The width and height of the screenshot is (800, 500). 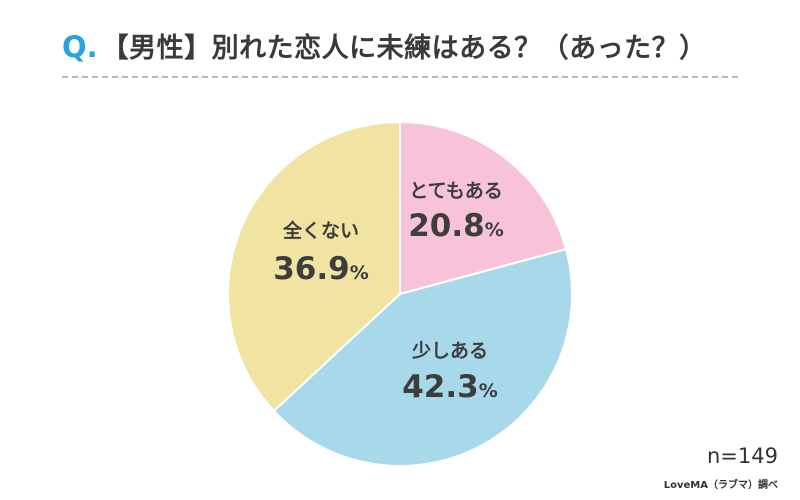 I want to click on slice-value-somewhat: 42.3%, so click(x=450, y=387).